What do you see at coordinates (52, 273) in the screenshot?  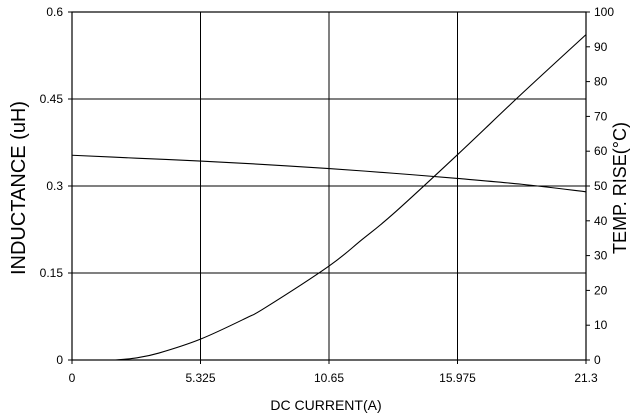 I see `y-left-tick-label: 0.15` at bounding box center [52, 273].